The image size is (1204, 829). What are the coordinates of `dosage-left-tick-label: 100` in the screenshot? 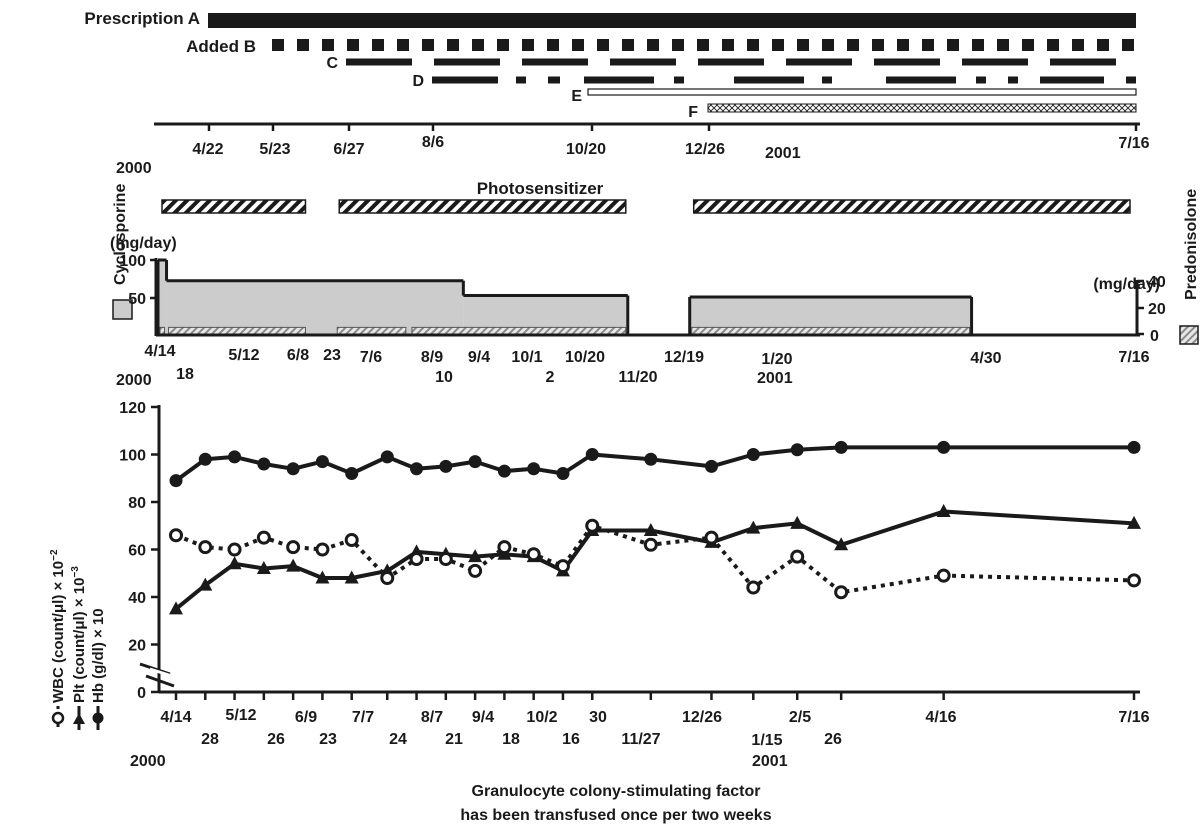 It's located at (132, 261).